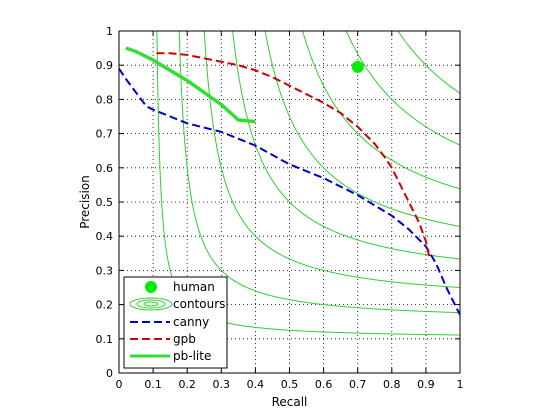 The width and height of the screenshot is (560, 420). I want to click on y-tick-label: 0.2, so click(105, 305).